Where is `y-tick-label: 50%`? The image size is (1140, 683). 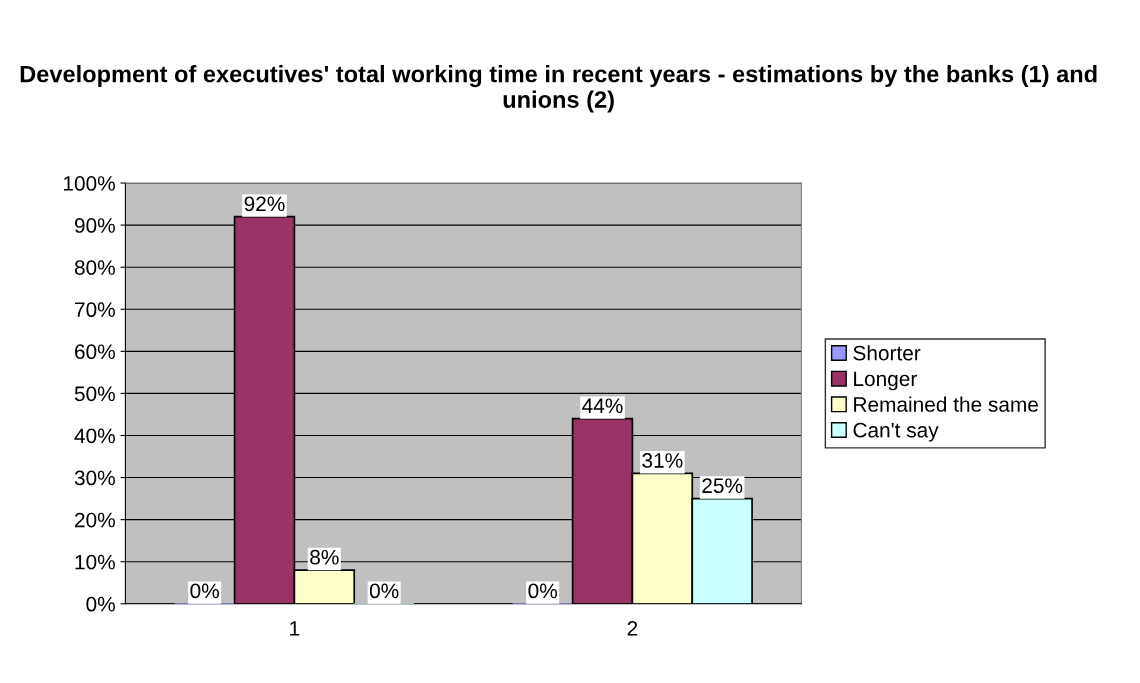 y-tick-label: 50% is located at coordinates (94, 394).